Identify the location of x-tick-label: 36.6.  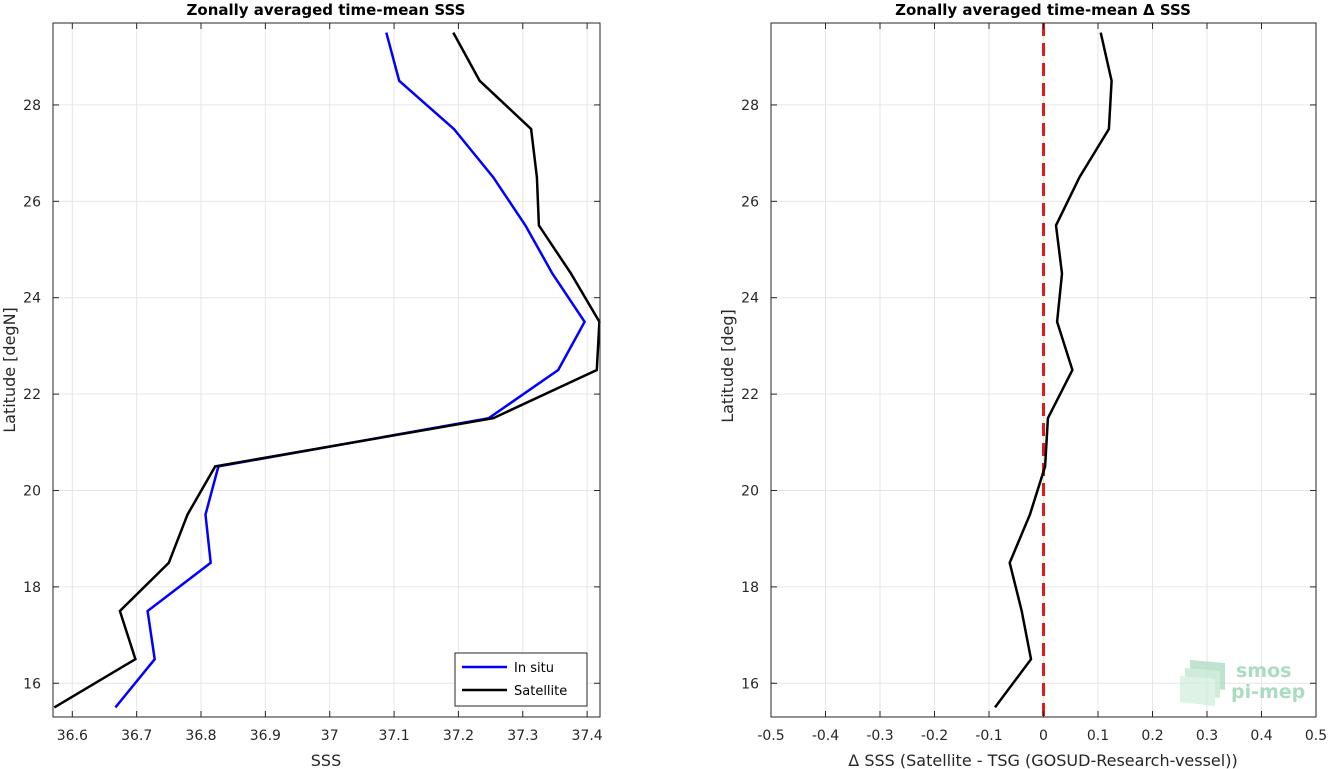
(72, 736).